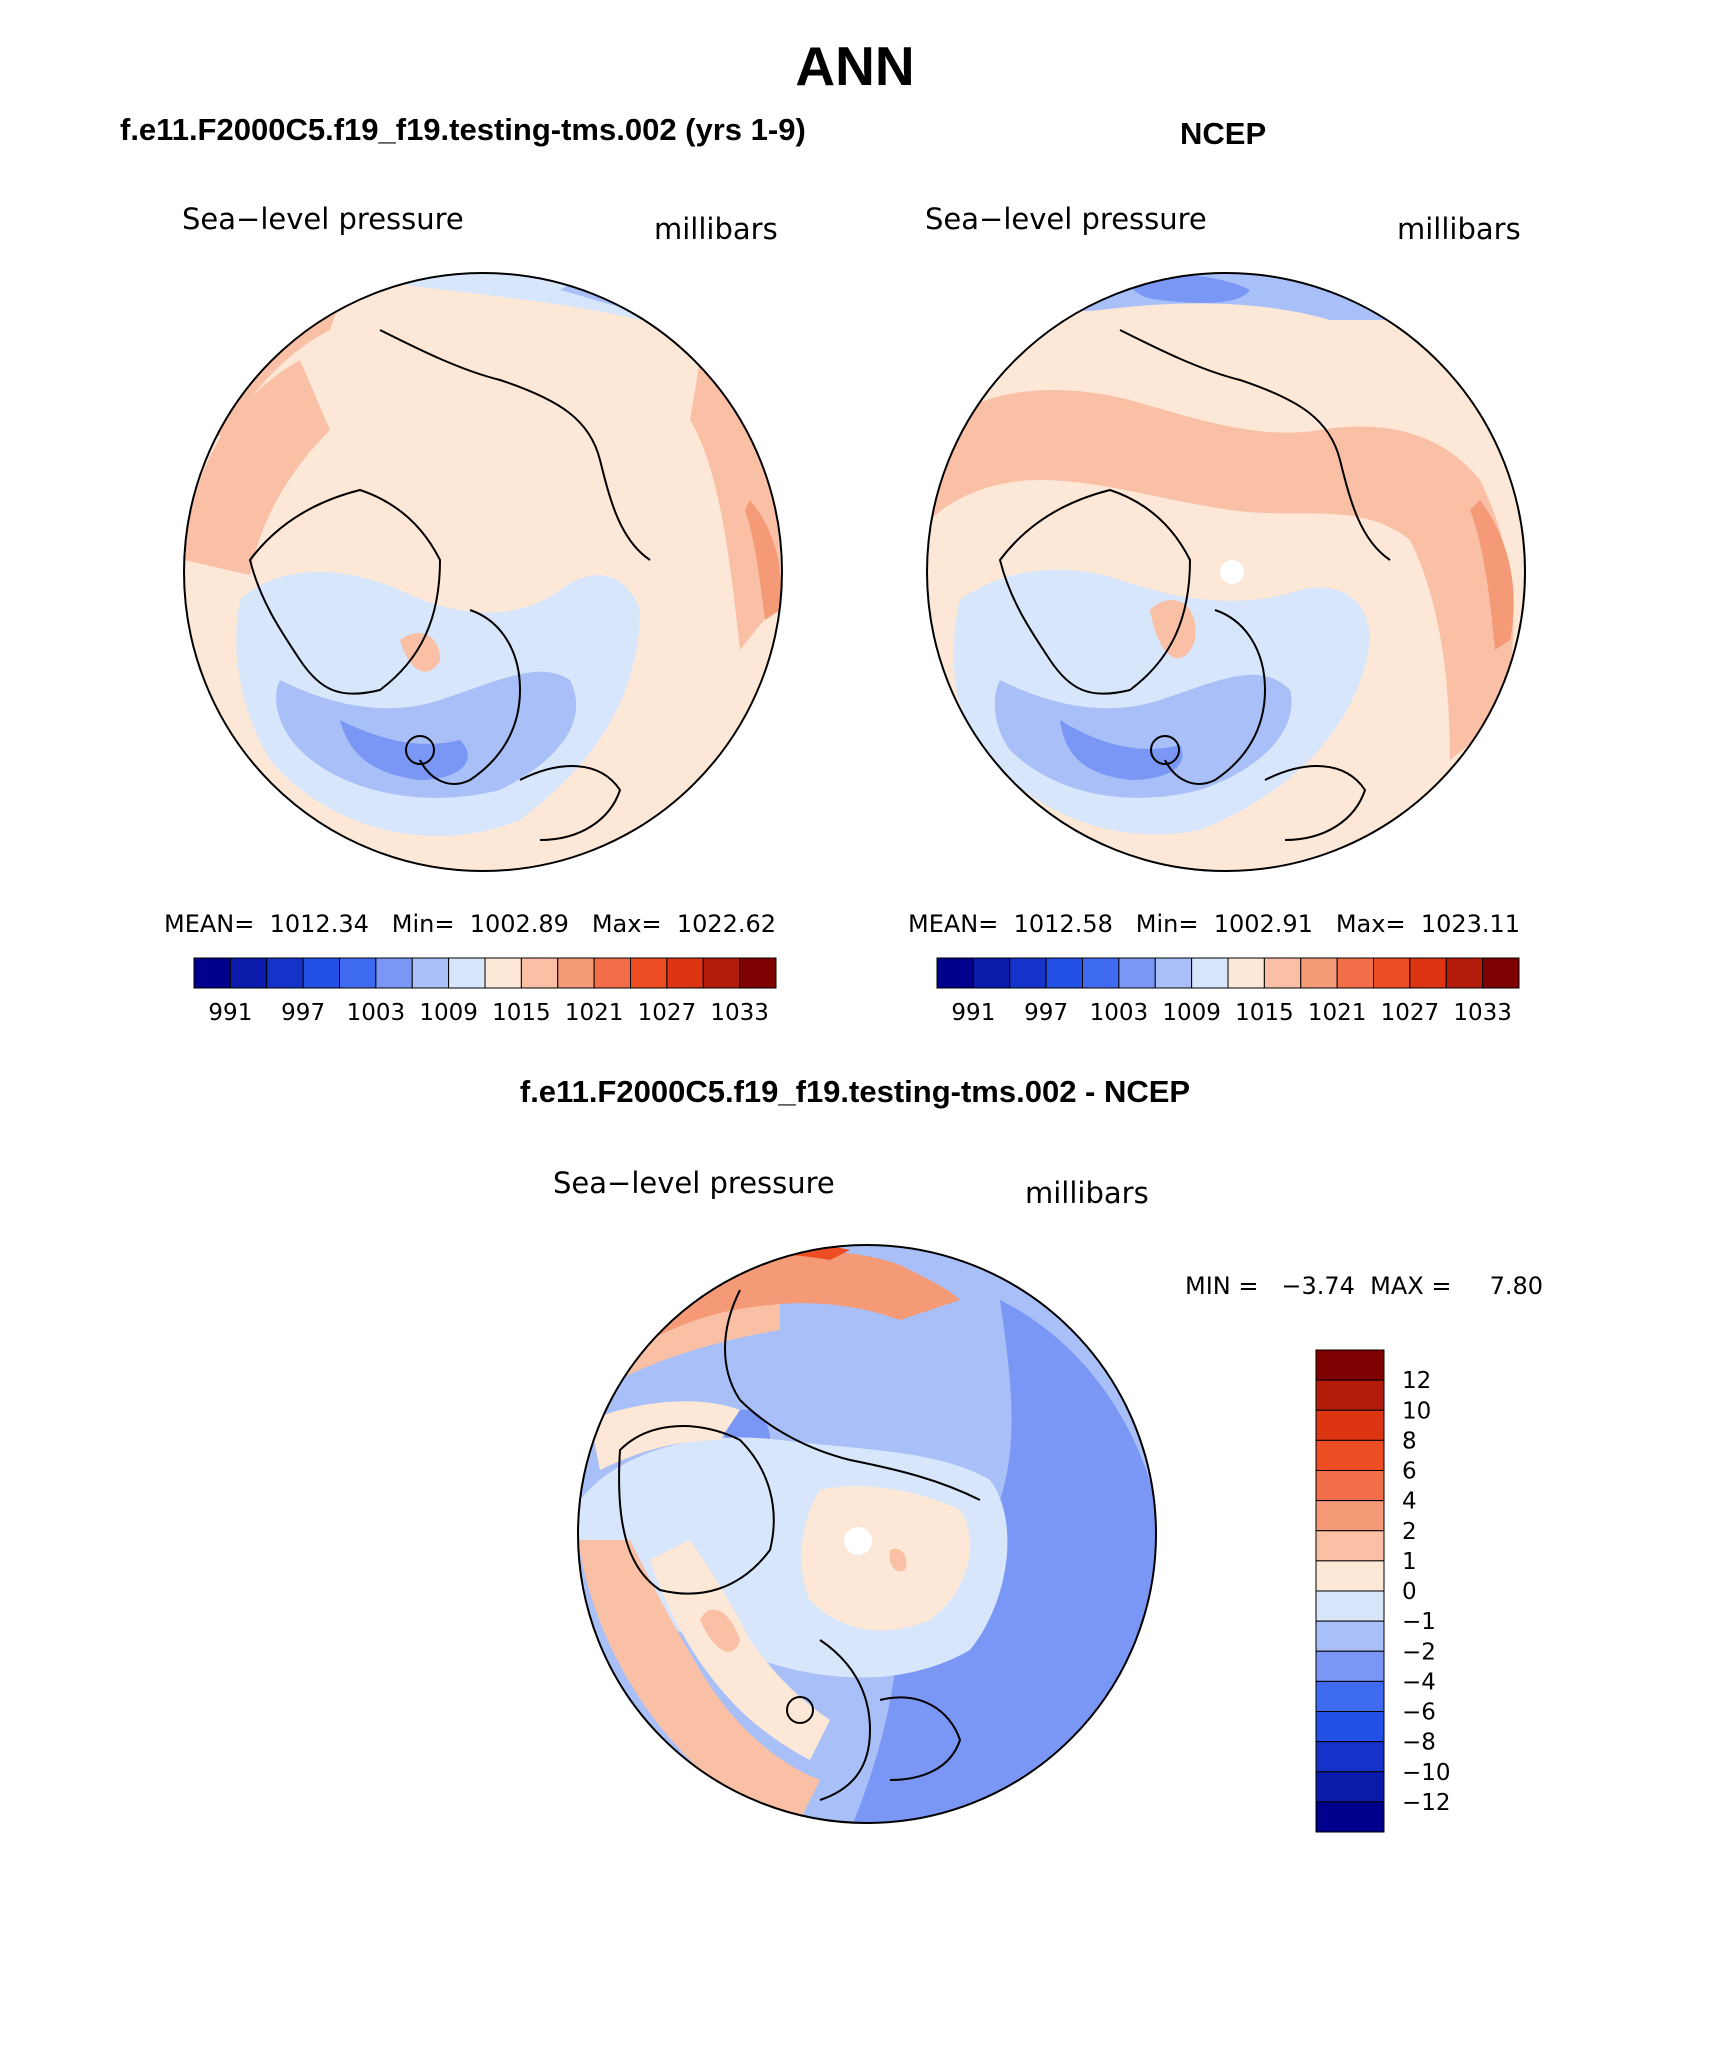 The width and height of the screenshot is (1710, 2061). I want to click on obs-units-label: millibars, so click(1459, 229).